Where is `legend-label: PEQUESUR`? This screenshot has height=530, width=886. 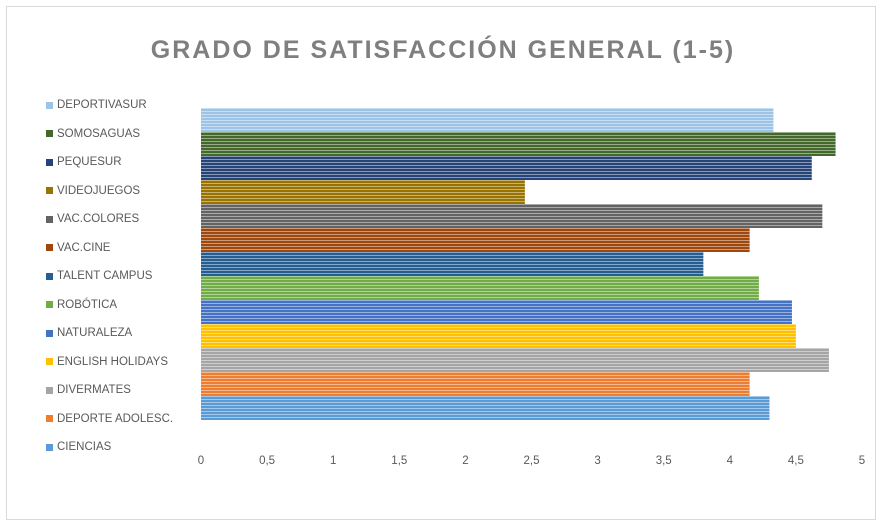 legend-label: PEQUESUR is located at coordinates (89, 162).